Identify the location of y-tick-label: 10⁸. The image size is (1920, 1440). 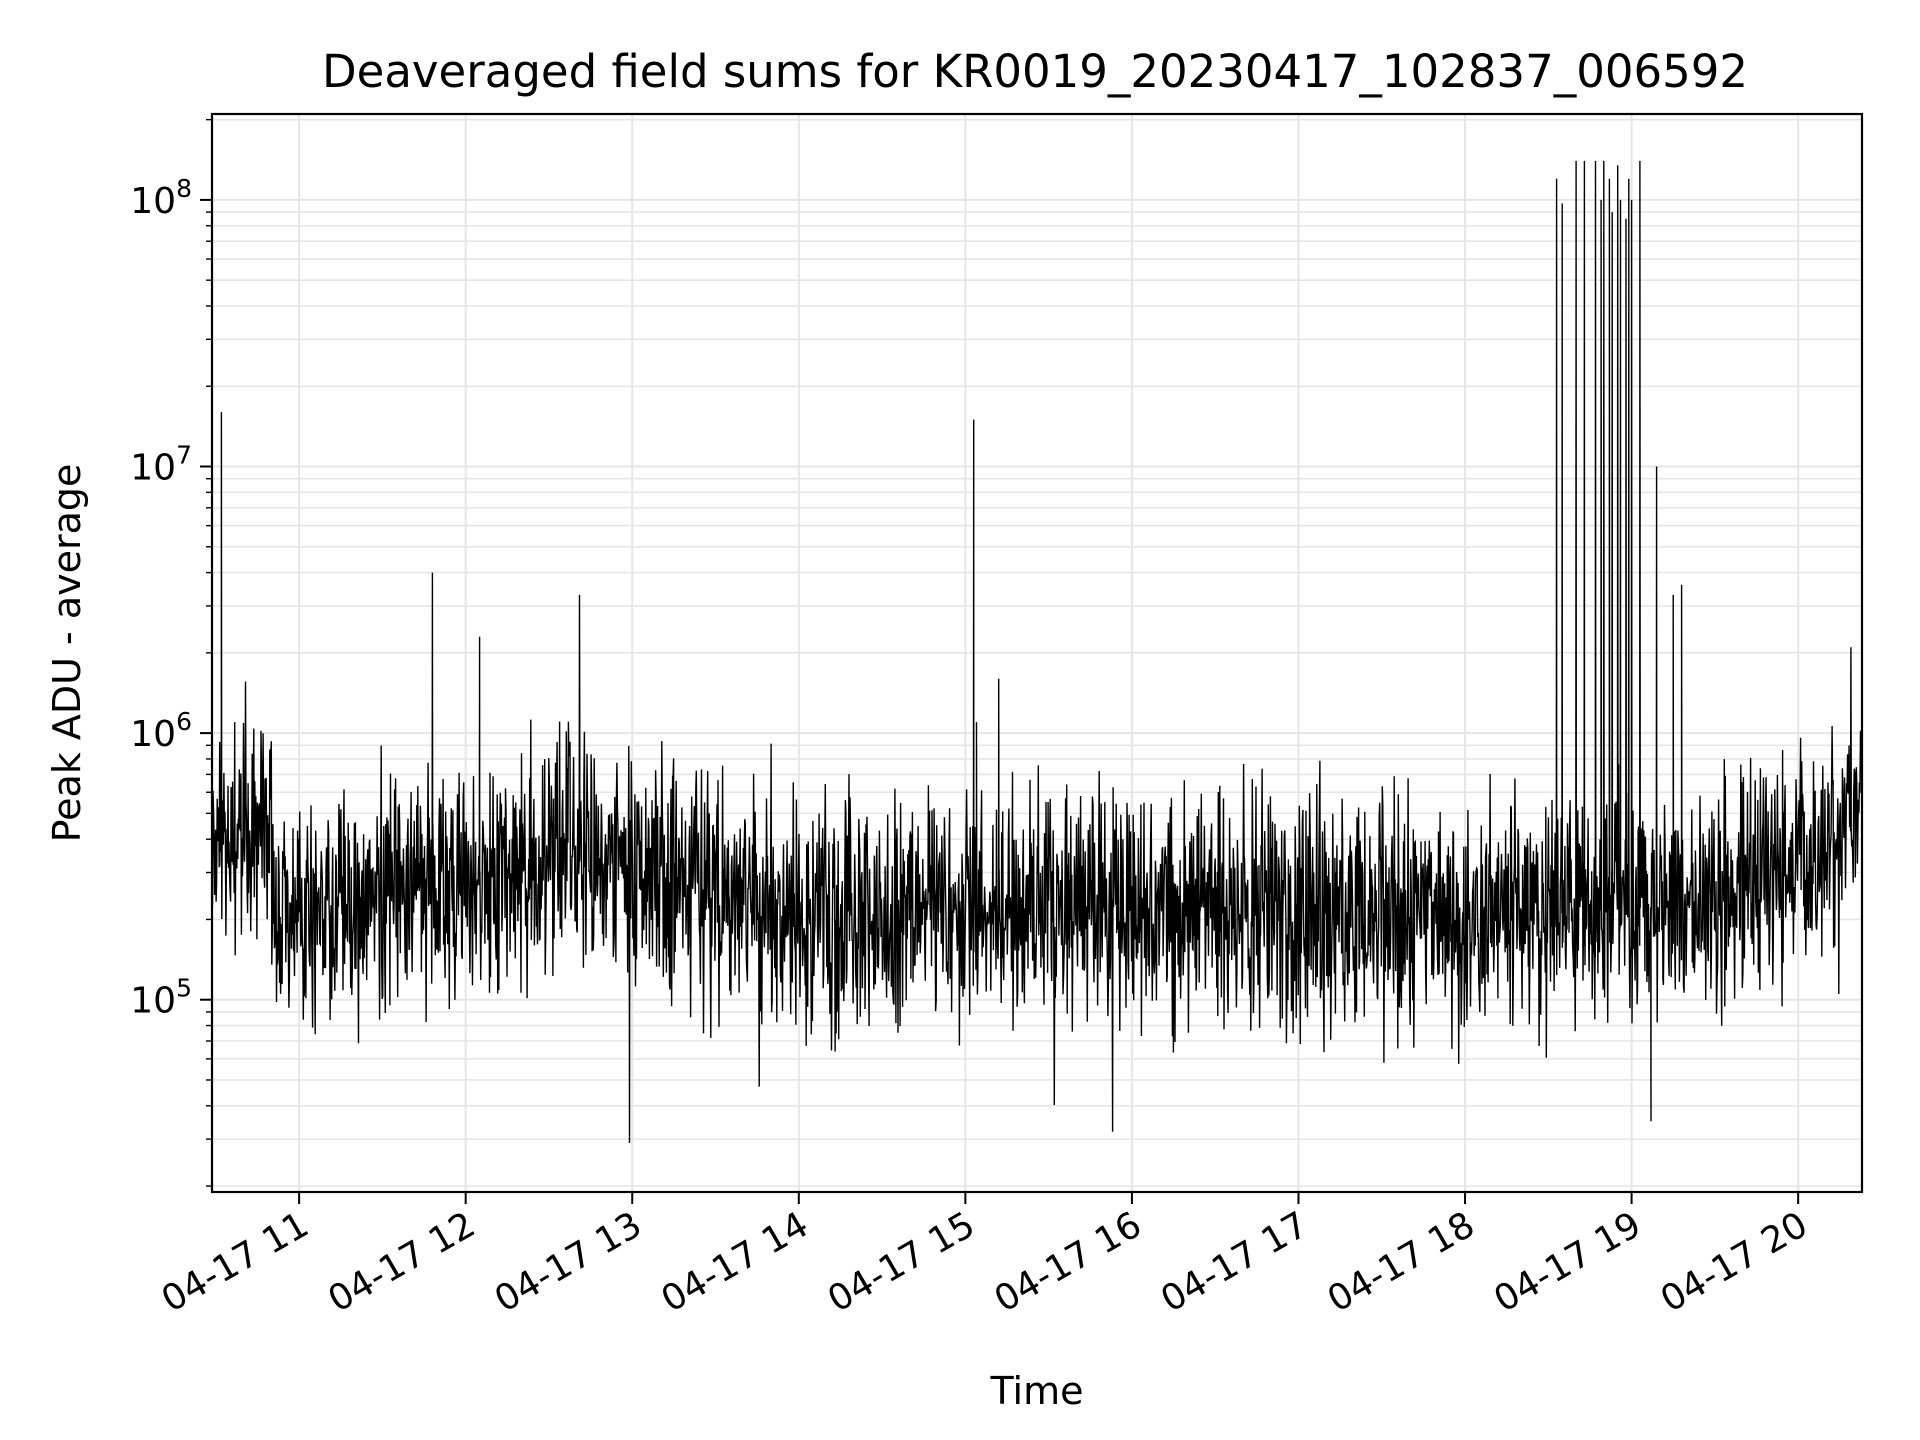
(161, 198).